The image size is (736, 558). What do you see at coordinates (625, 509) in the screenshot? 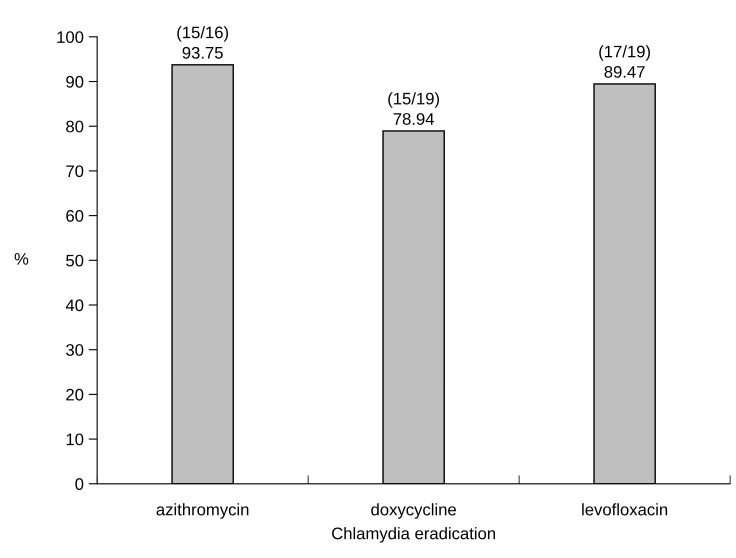
I see `x-tick-label: levofloxacin` at bounding box center [625, 509].